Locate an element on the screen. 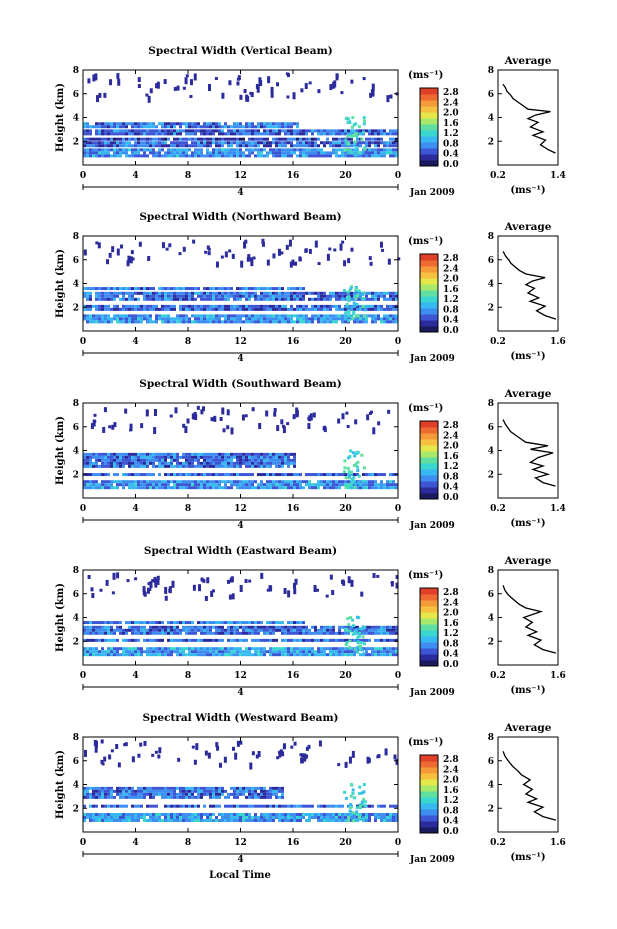 Image resolution: width=617 pixels, height=929 pixels. heatmap-cells is located at coordinates (241, 115).